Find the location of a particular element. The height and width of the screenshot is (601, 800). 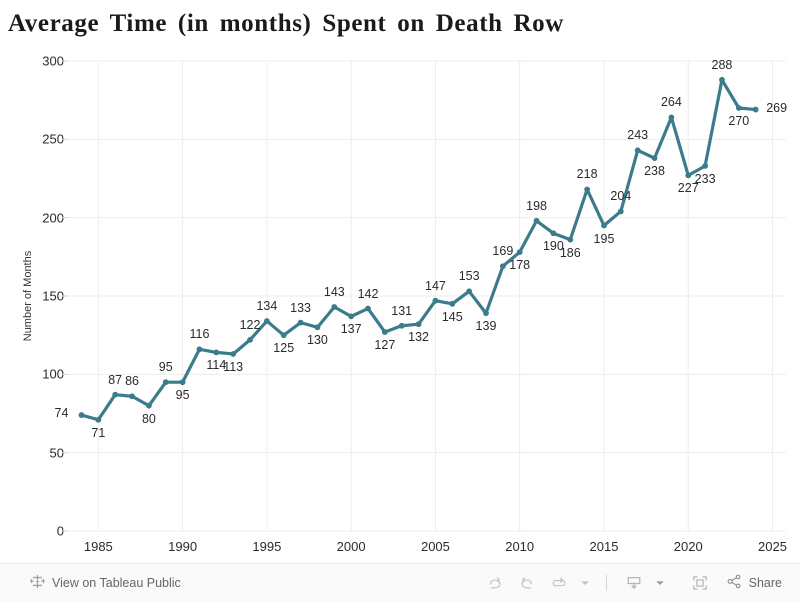

data-point-label: 113 is located at coordinates (233, 366).